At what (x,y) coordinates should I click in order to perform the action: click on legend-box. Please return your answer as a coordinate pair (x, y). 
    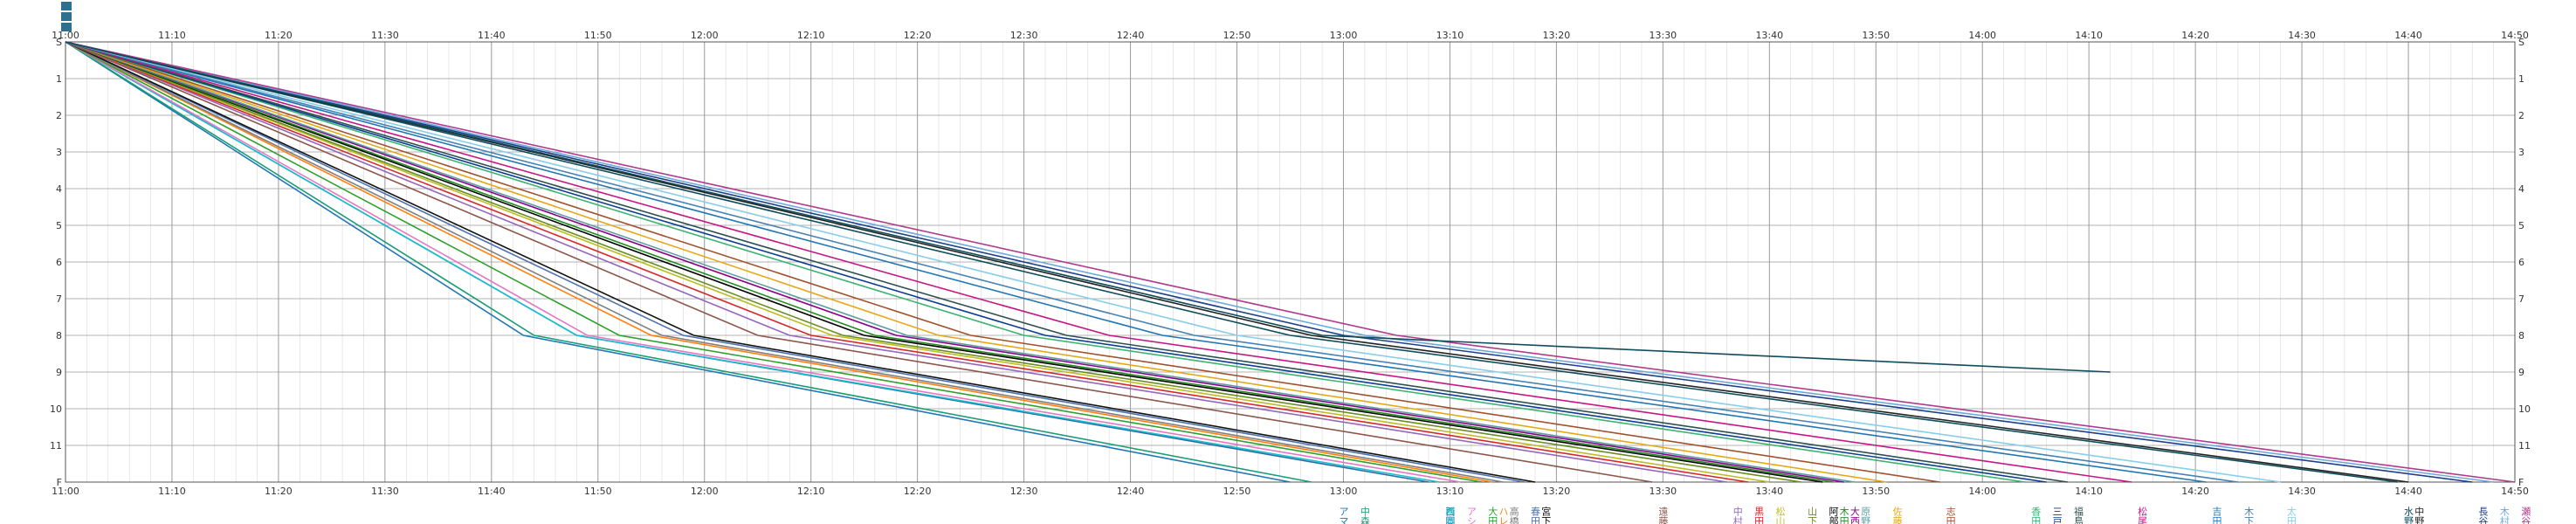
    Looking at the image, I should click on (66, 16).